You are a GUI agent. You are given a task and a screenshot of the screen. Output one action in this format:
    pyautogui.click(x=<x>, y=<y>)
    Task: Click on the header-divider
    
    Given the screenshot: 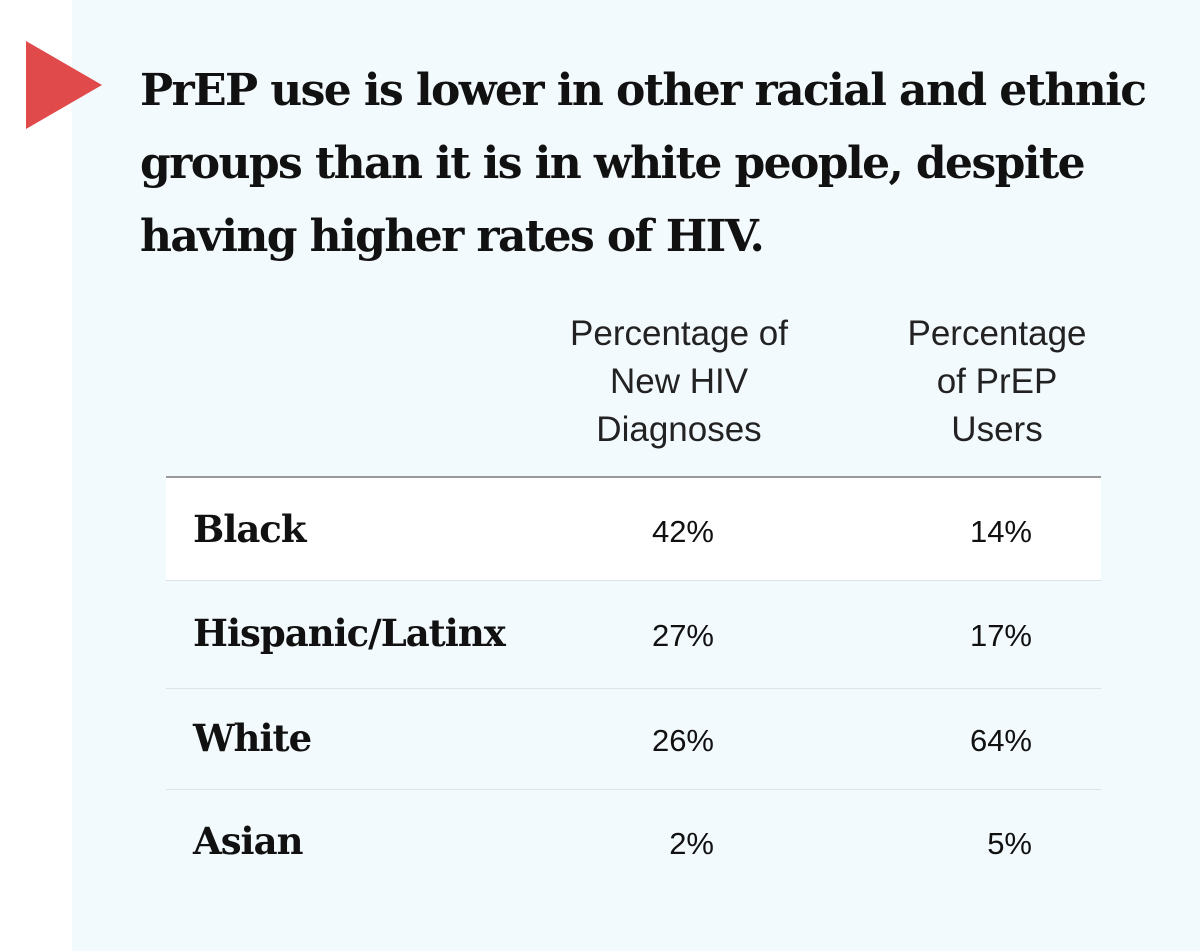 What is the action you would take?
    pyautogui.click(x=633, y=477)
    